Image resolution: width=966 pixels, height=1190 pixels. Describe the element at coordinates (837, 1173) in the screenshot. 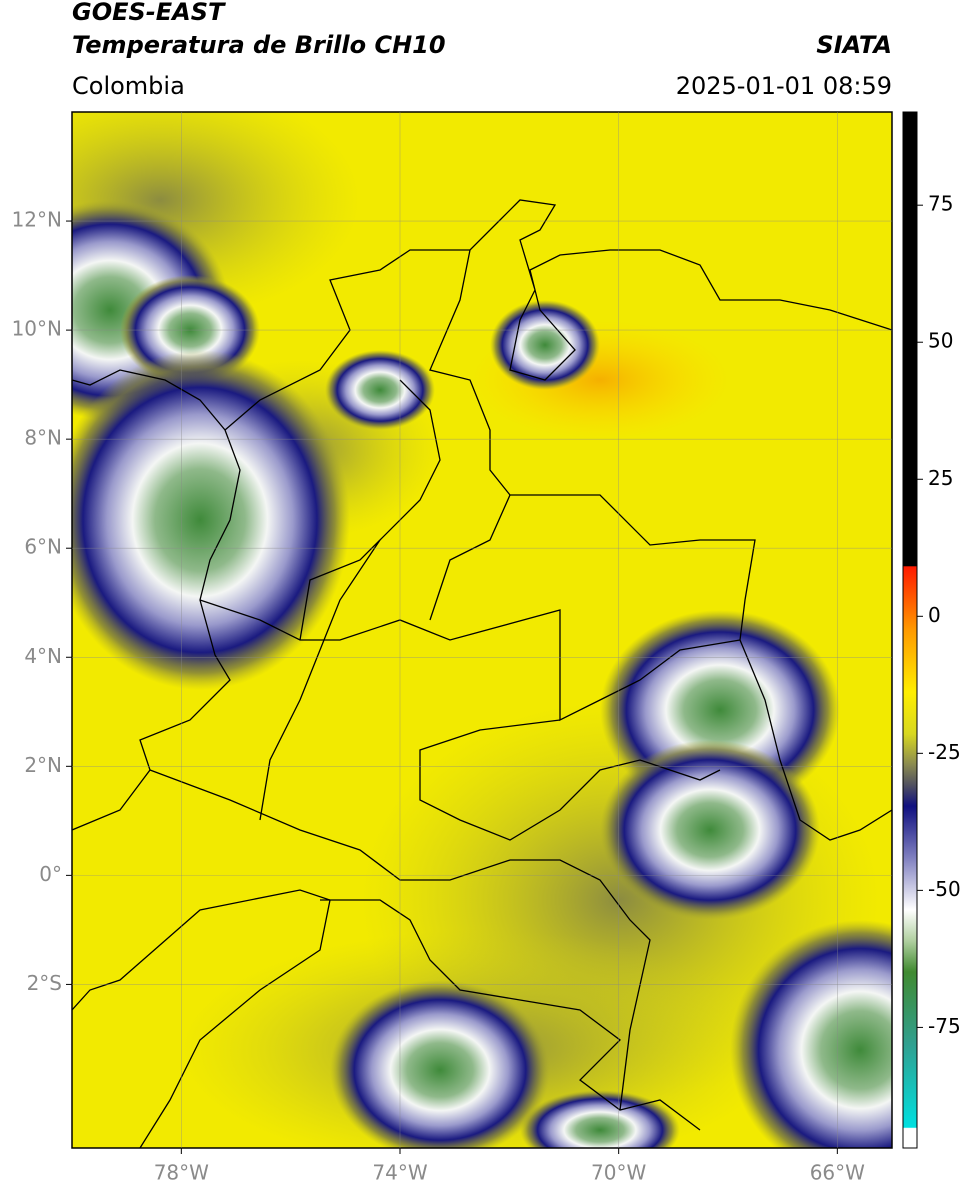

I see `x-tick-label: 66°W` at that location.